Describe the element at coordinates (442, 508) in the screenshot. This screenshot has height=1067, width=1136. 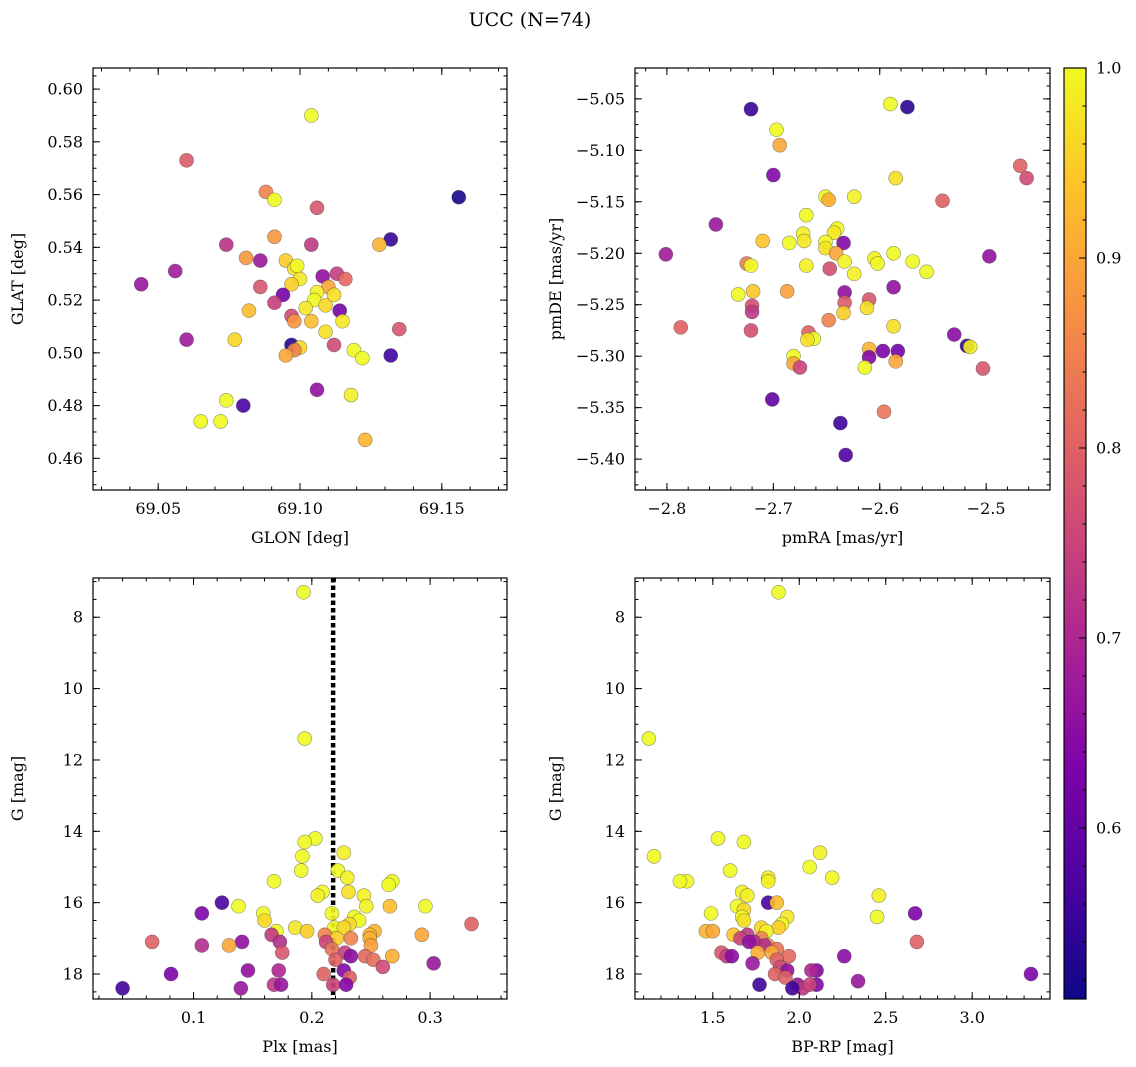
I see `x-tick-label: 69.15` at that location.